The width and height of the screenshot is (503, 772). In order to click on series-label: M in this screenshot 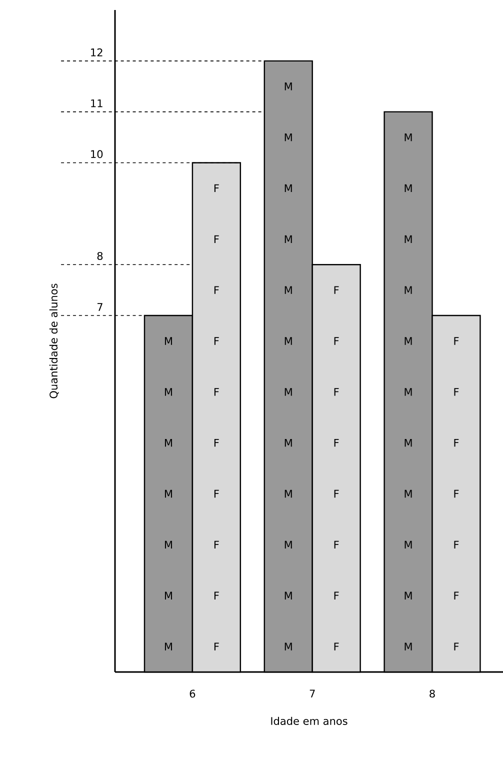, I will do `click(408, 646)`.